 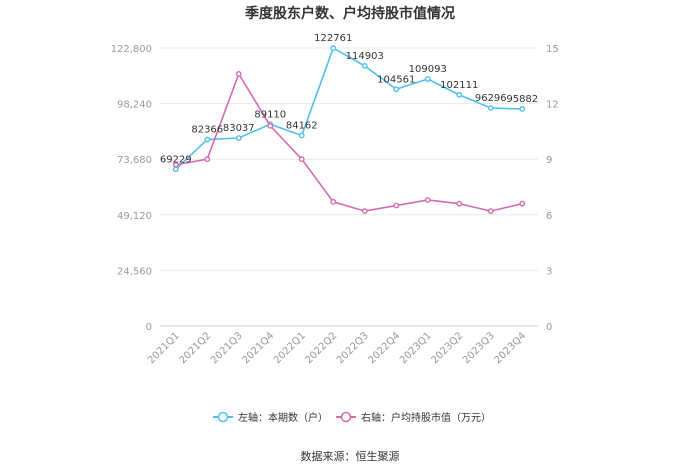 I want to click on x-tick-label: 2023Q2, so click(x=448, y=348).